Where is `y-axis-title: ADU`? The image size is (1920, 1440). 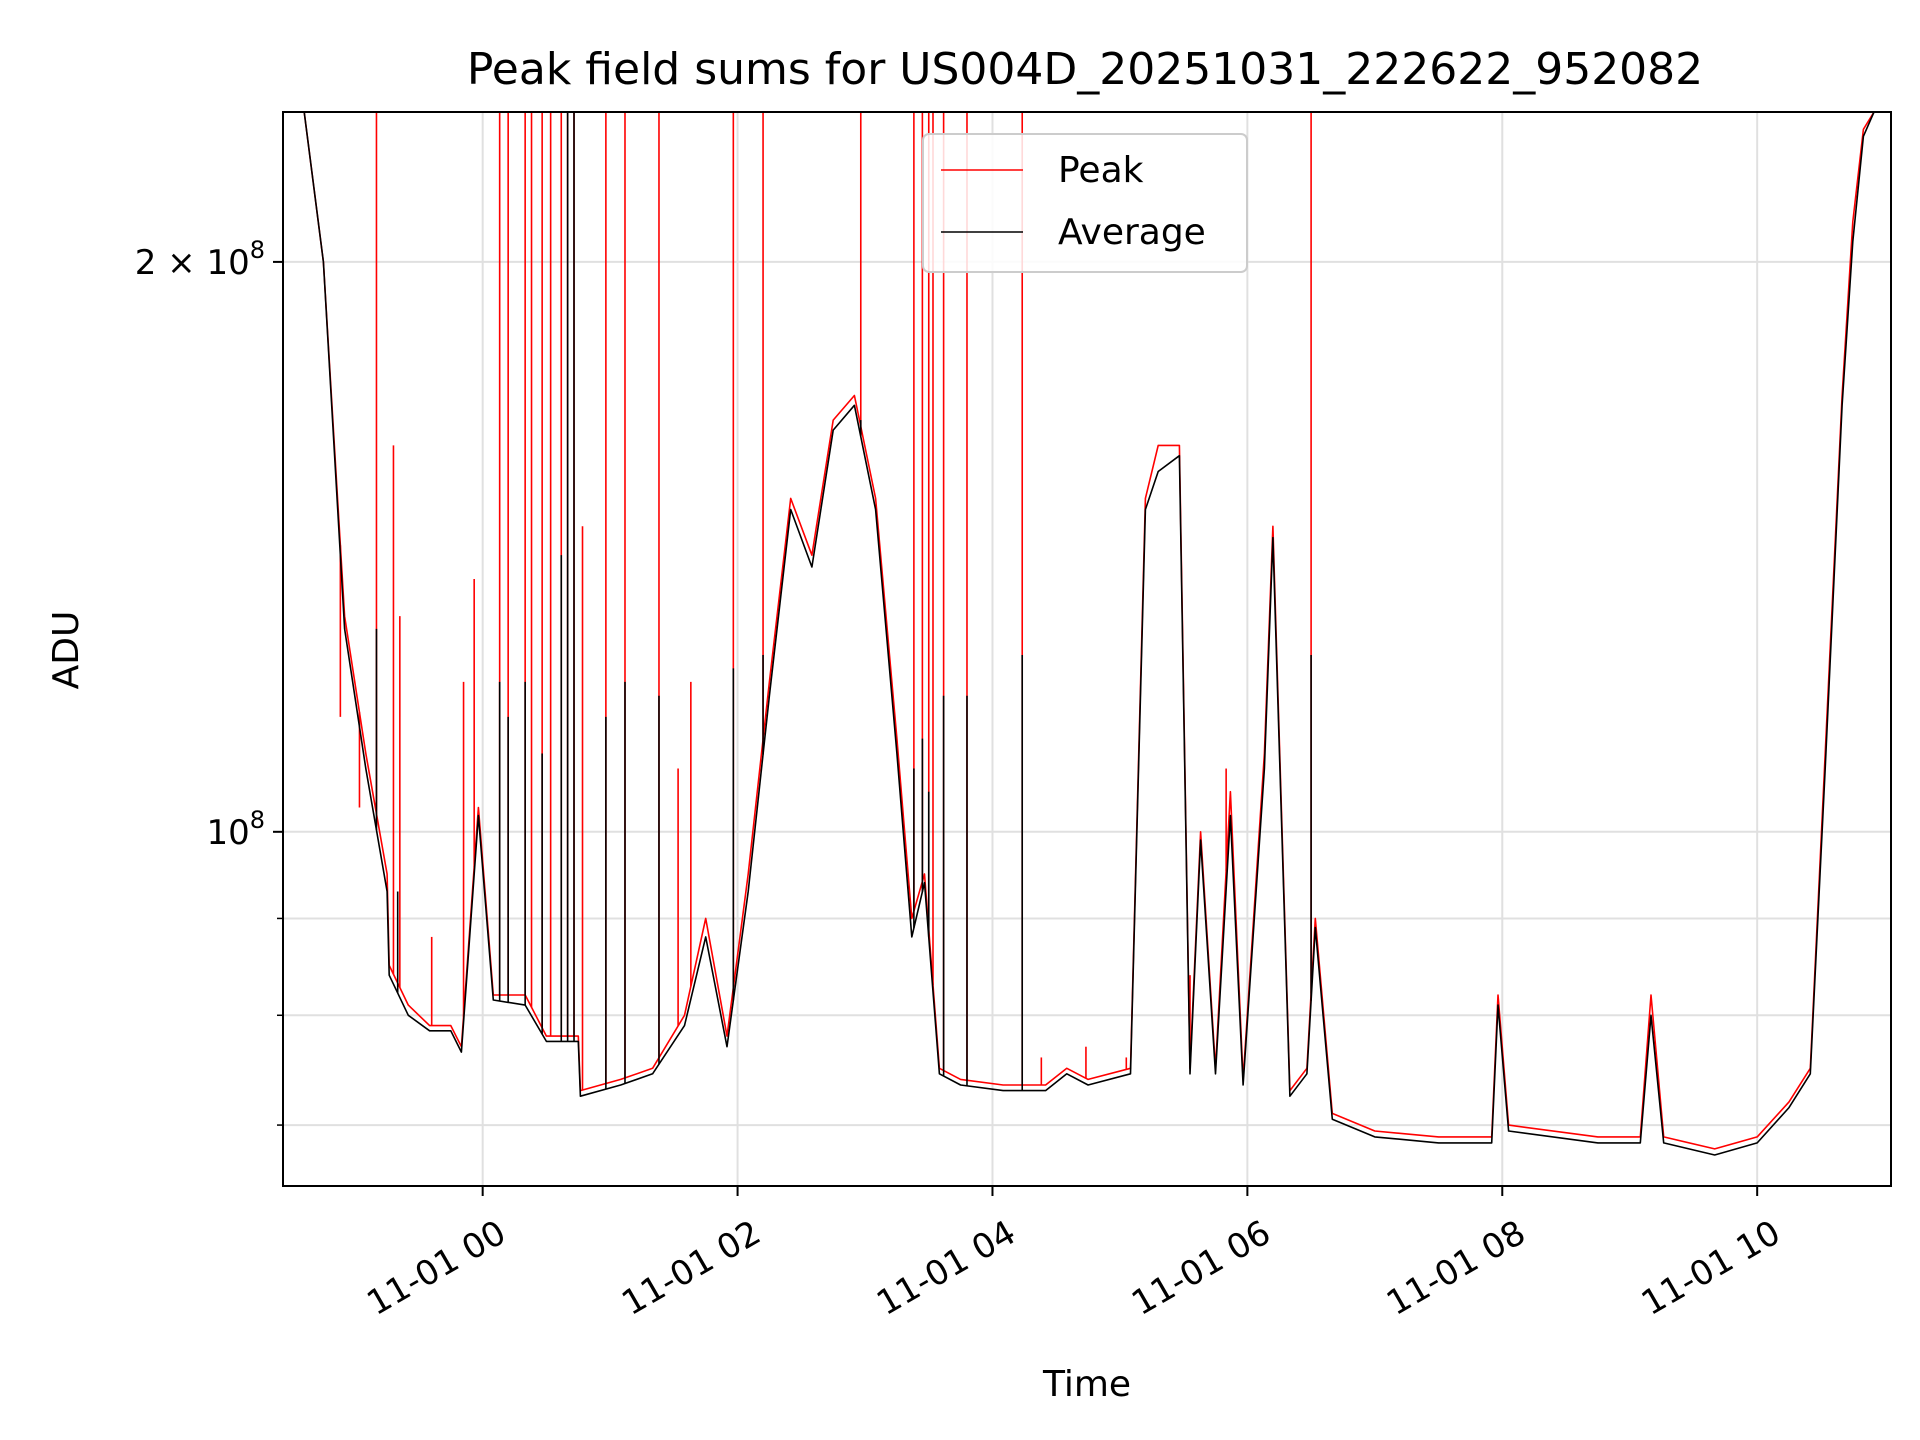 y-axis-title: ADU is located at coordinates (66, 650).